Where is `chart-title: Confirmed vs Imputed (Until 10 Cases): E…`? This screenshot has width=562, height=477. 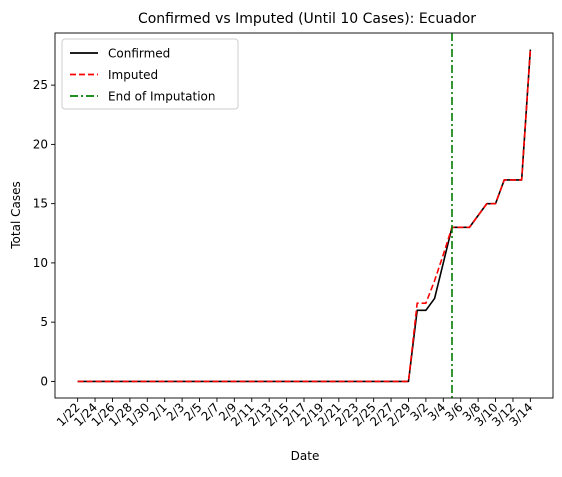
chart-title: Confirmed vs Imputed (Until 10 Cases): E… is located at coordinates (307, 19).